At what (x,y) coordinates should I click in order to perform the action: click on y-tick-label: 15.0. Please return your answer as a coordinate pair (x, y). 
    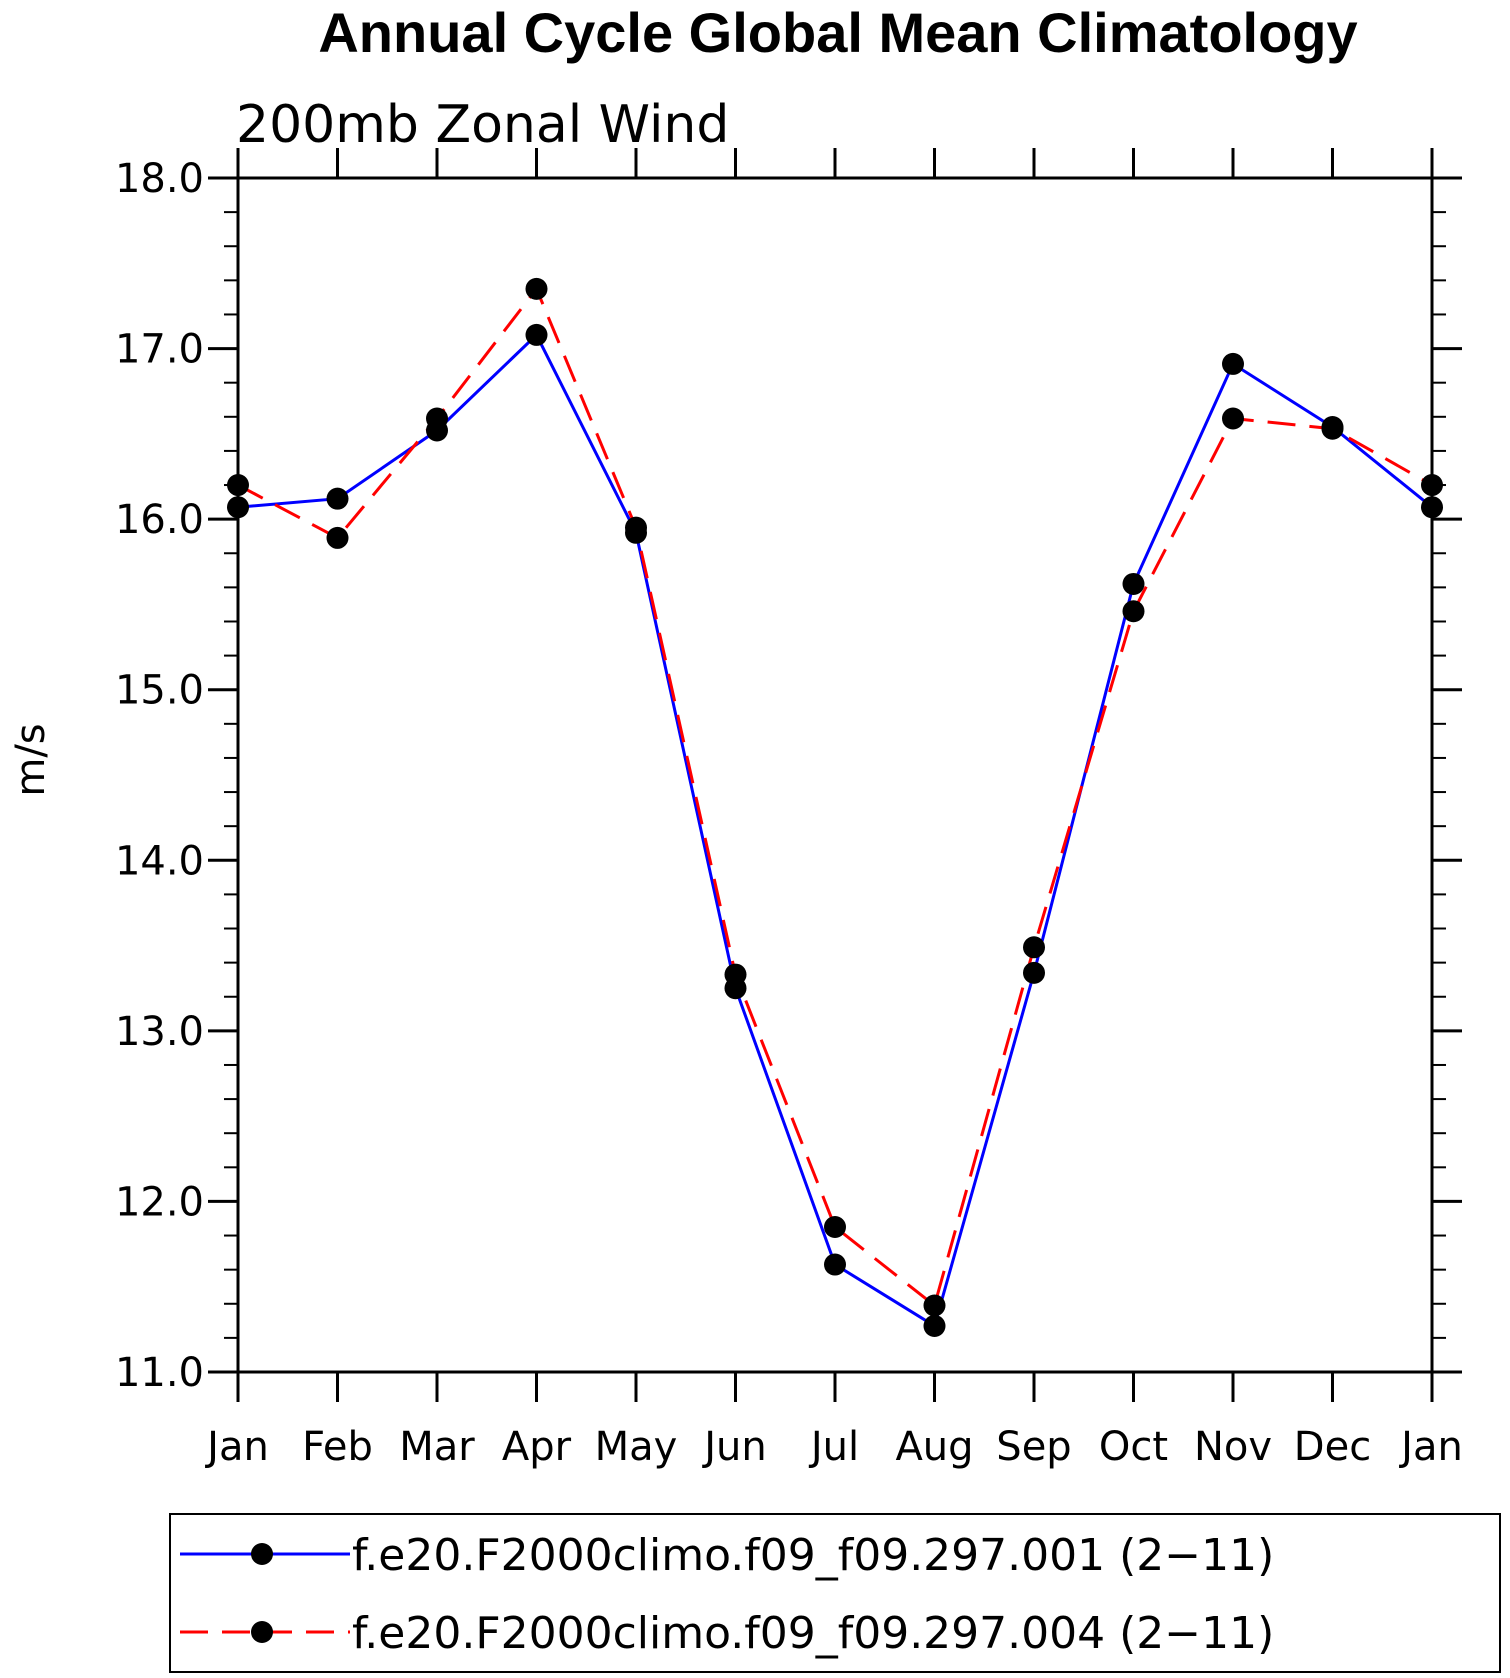
    Looking at the image, I should click on (159, 691).